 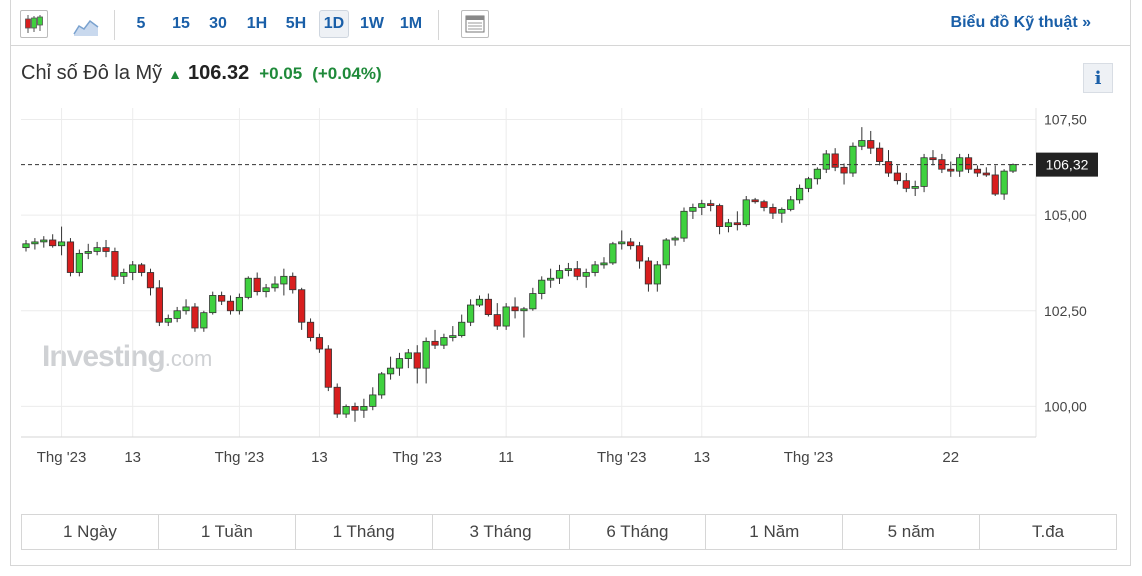 What do you see at coordinates (809, 457) in the screenshot?
I see `x-tick-label: Thg '23` at bounding box center [809, 457].